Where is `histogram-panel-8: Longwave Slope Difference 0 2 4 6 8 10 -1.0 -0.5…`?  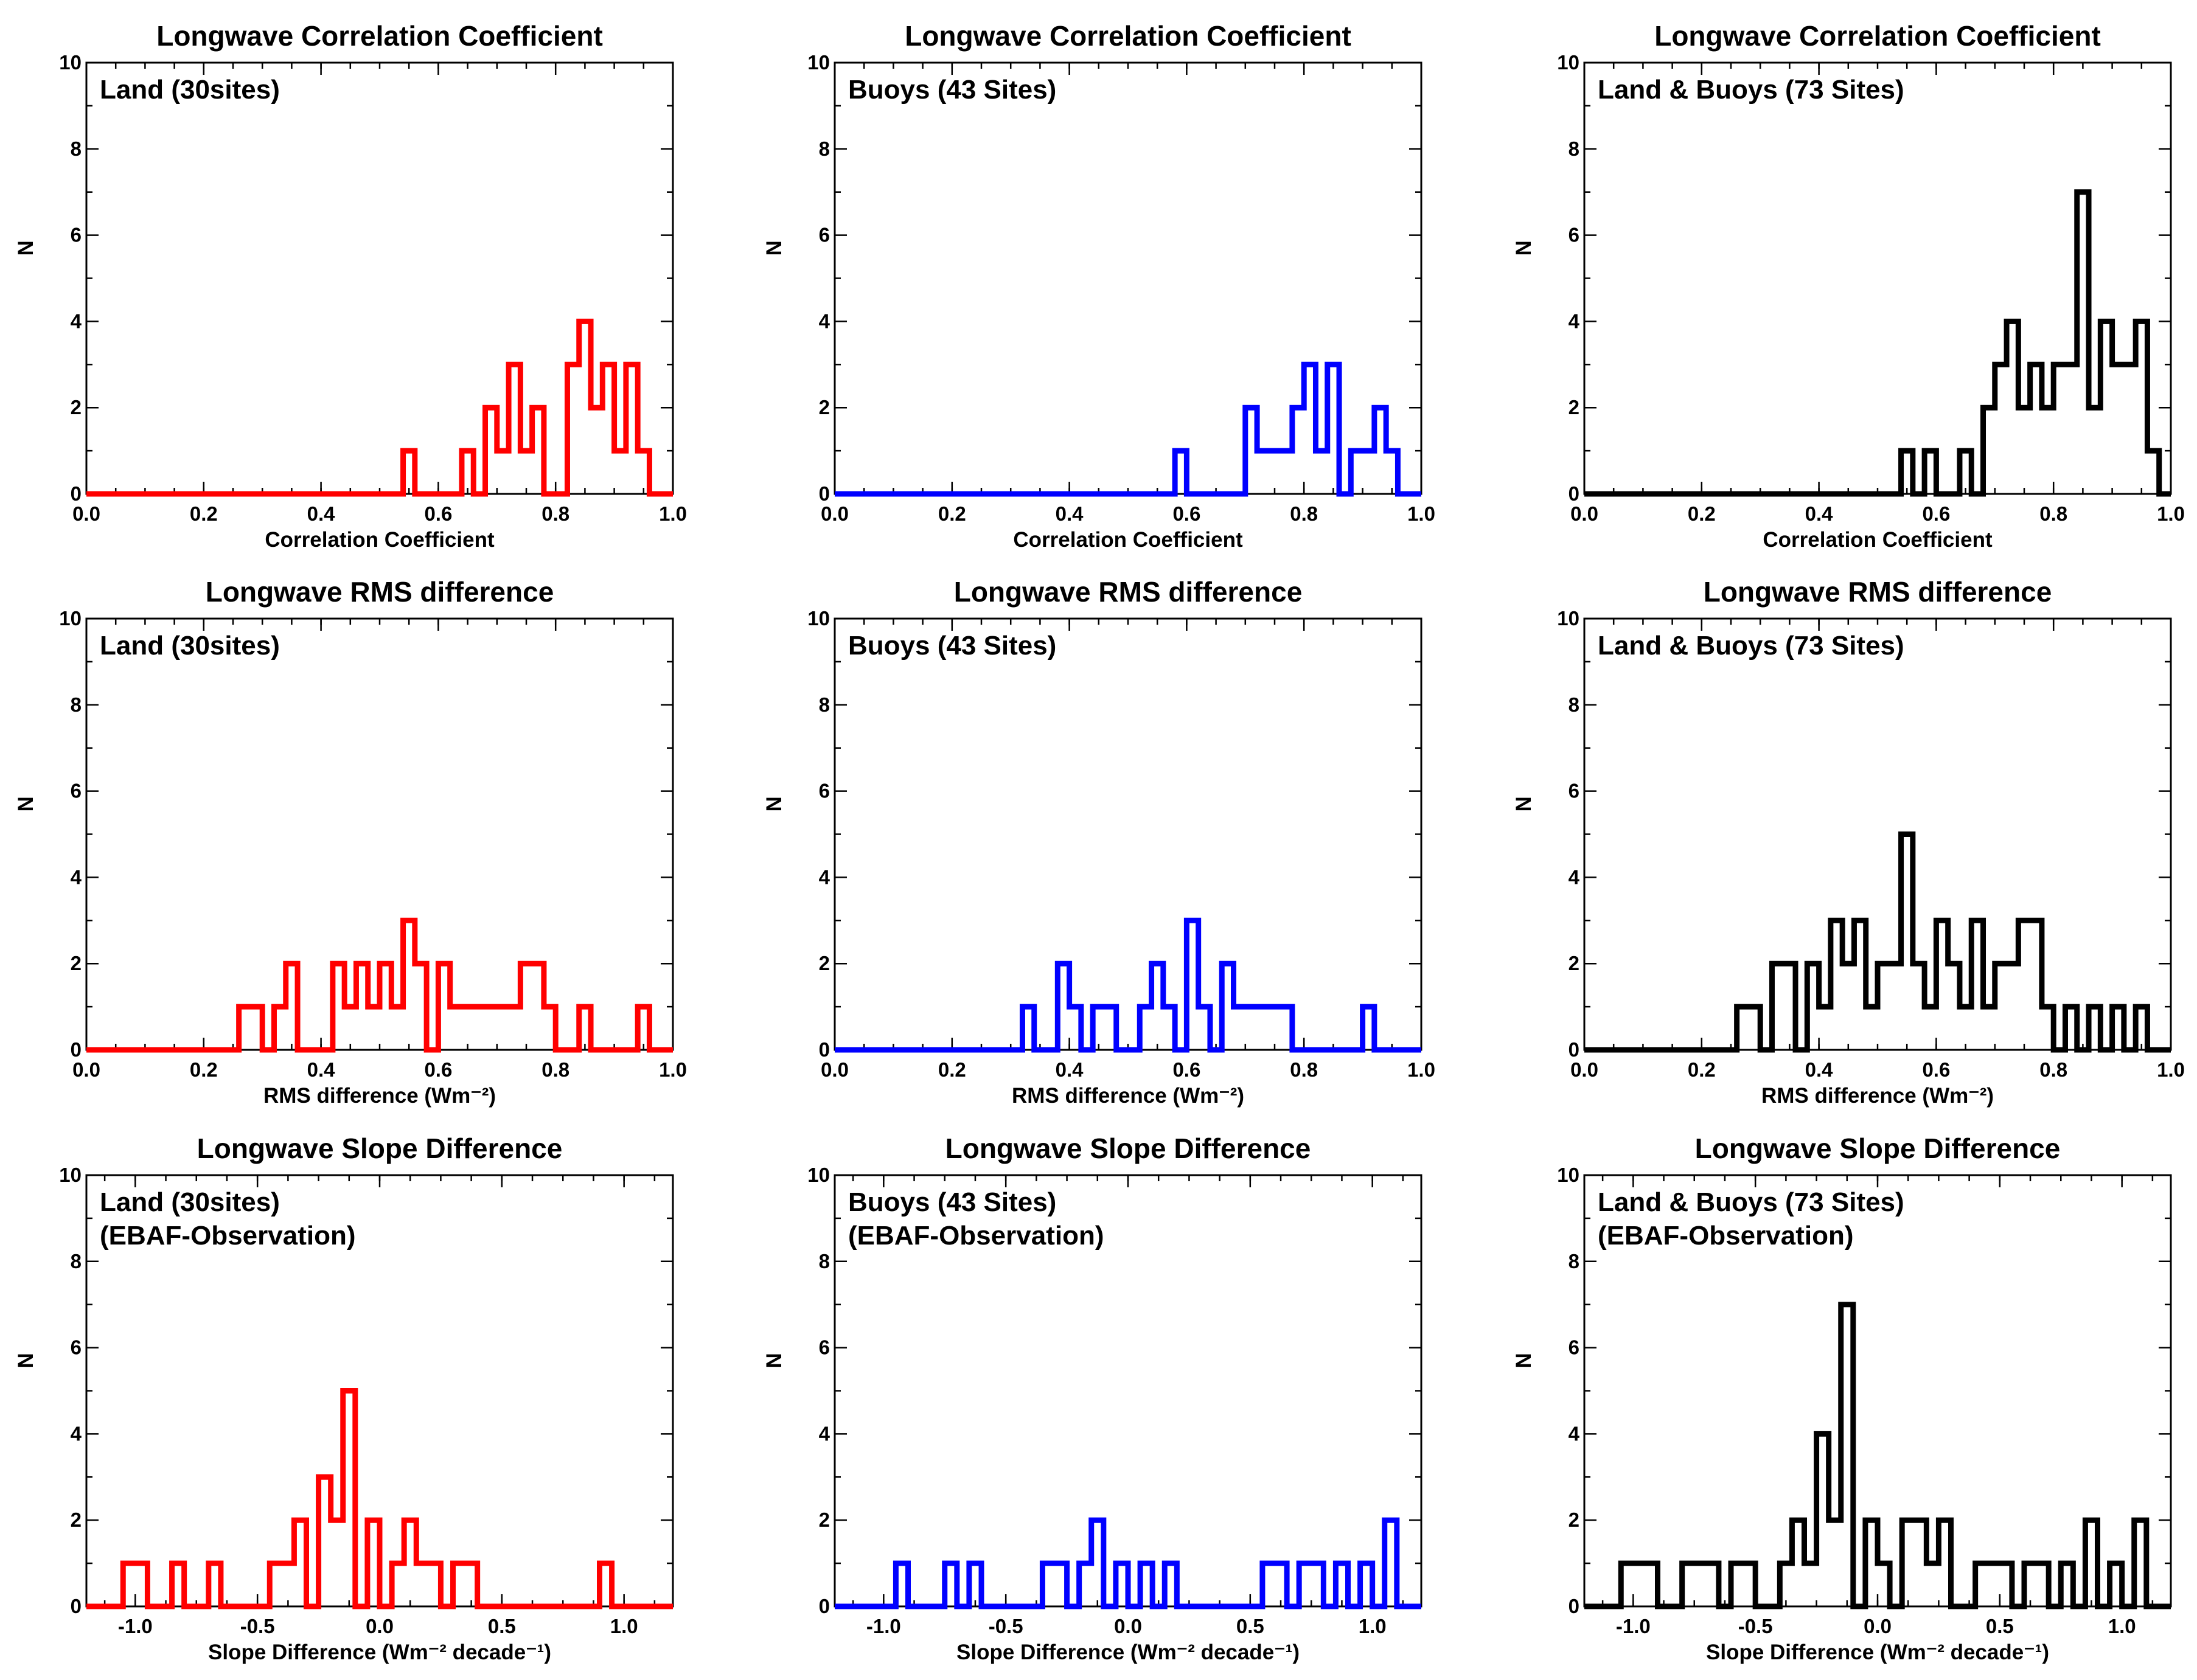 histogram-panel-8: Longwave Slope Difference 0 2 4 6 8 10 -1.0 -0.5… is located at coordinates (1092, 1398).